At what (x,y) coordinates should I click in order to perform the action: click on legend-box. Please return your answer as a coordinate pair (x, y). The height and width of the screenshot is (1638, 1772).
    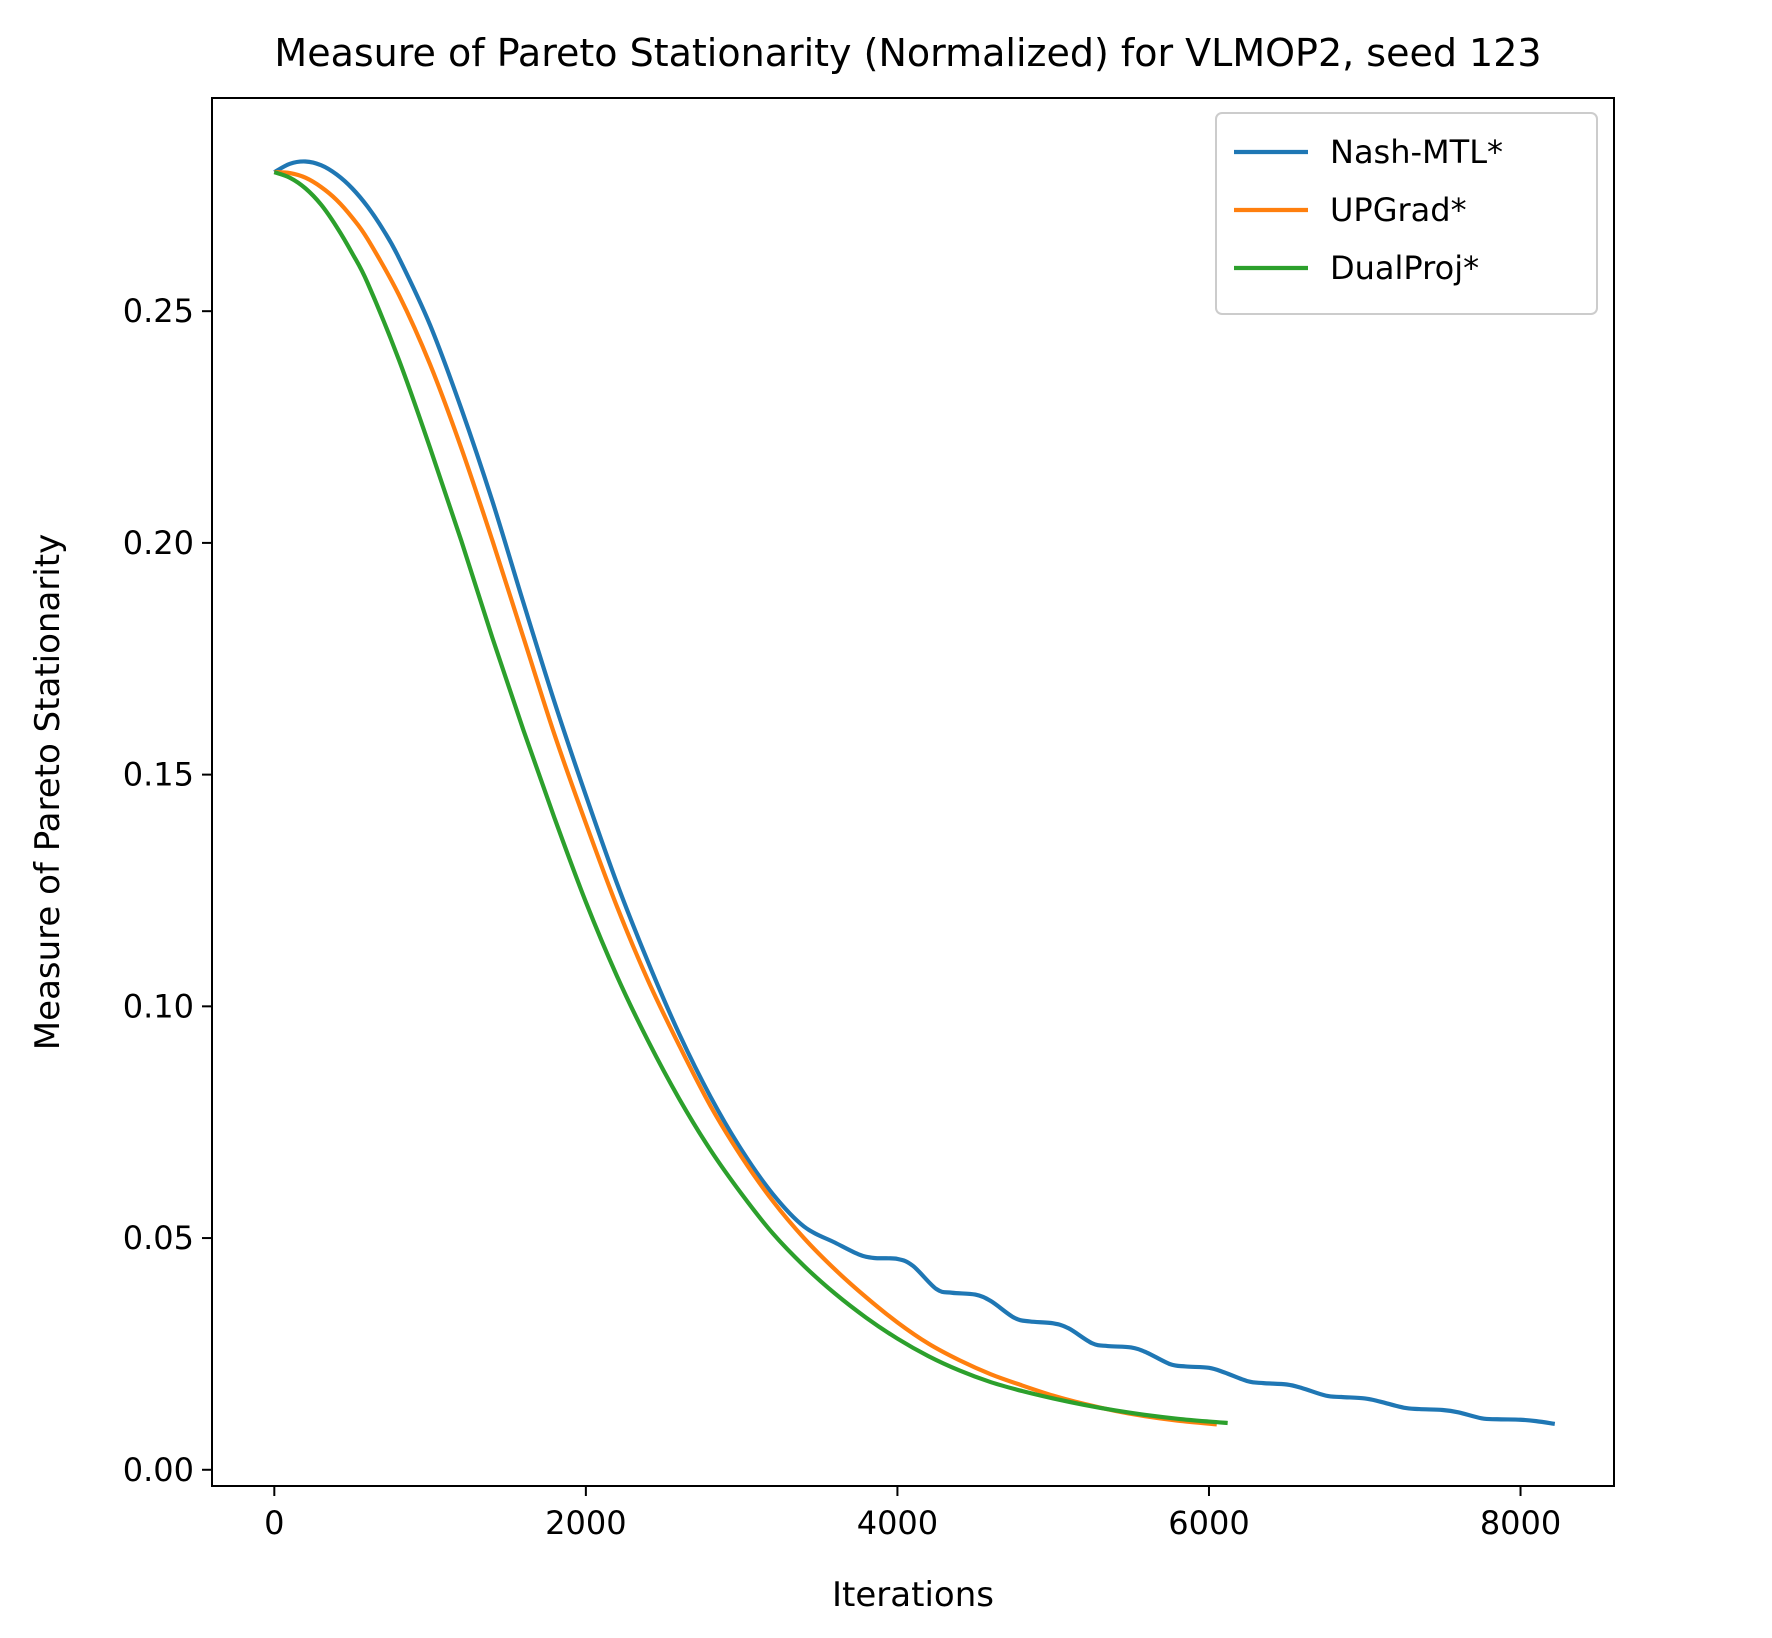
    Looking at the image, I should click on (1406, 213).